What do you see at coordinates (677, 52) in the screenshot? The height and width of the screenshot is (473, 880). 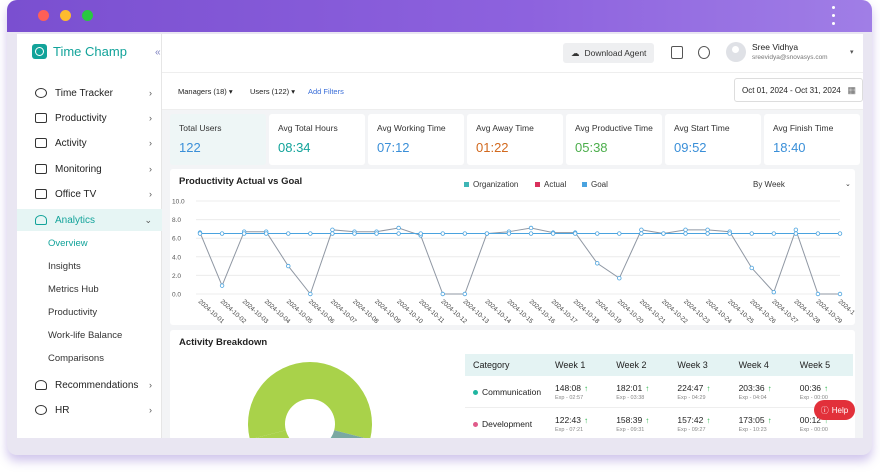 I see `document-icon` at bounding box center [677, 52].